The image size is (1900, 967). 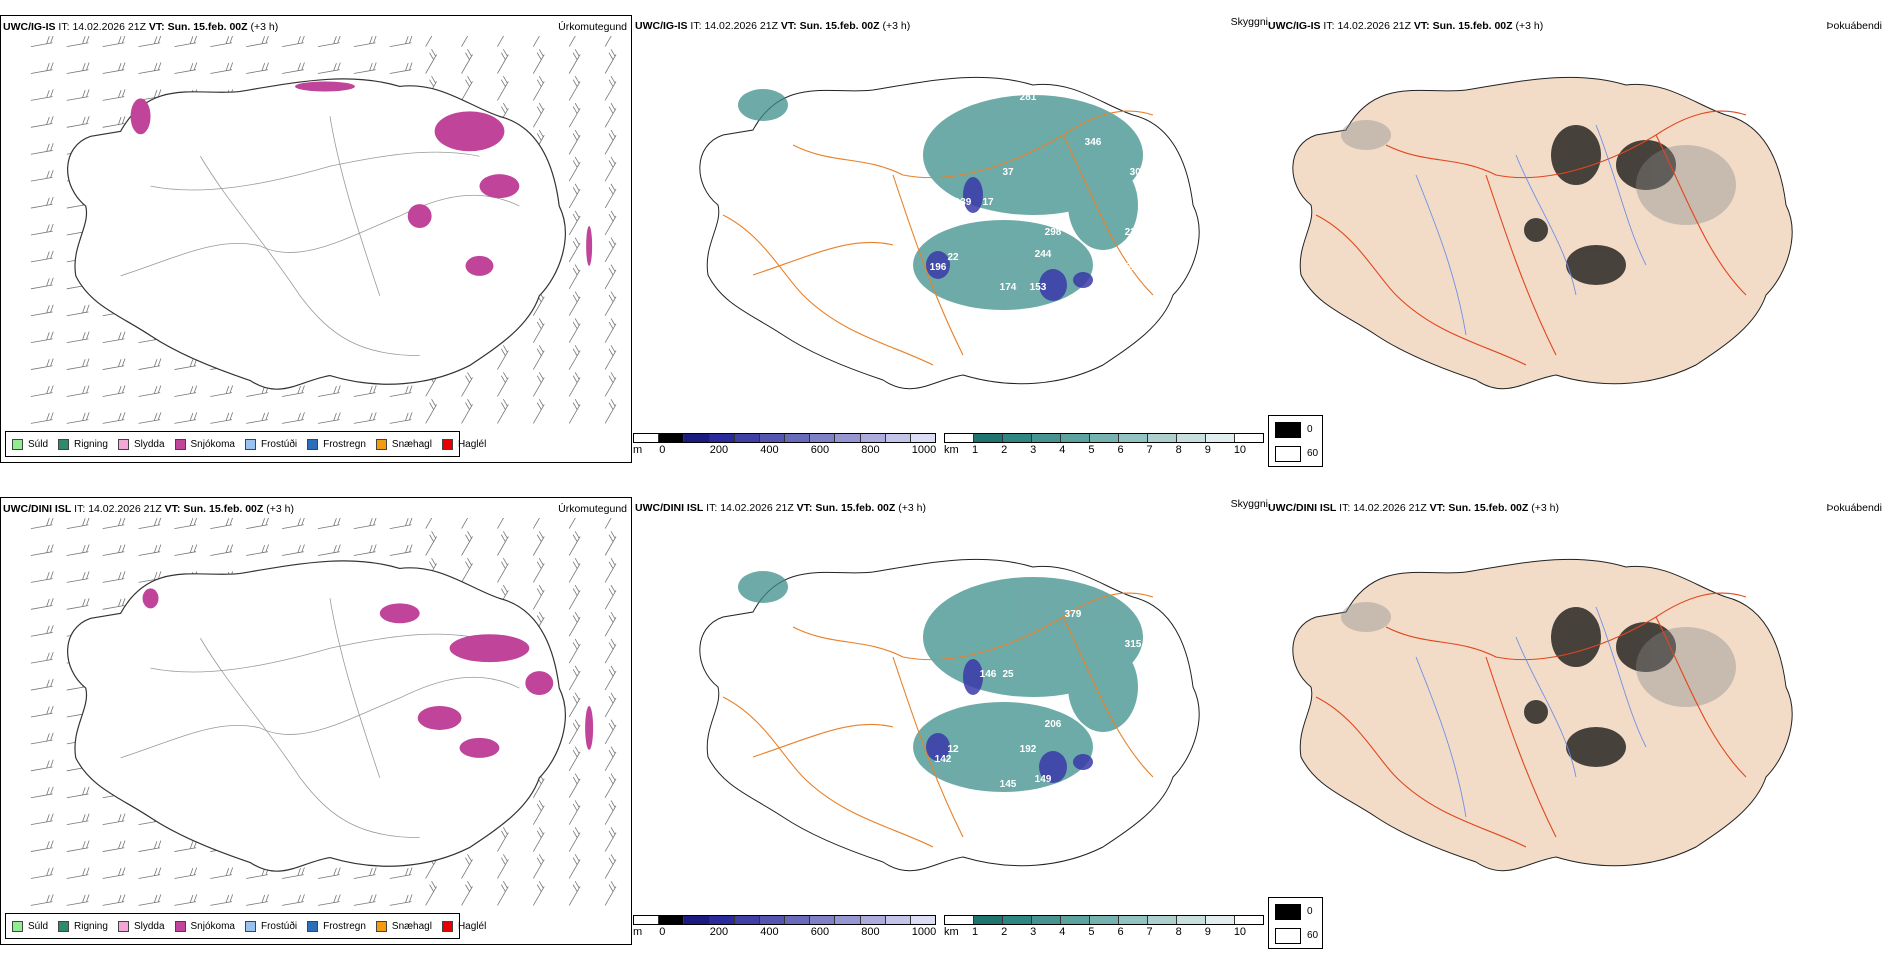 I want to click on cloud-base-label: 291, so click(x=1103, y=302).